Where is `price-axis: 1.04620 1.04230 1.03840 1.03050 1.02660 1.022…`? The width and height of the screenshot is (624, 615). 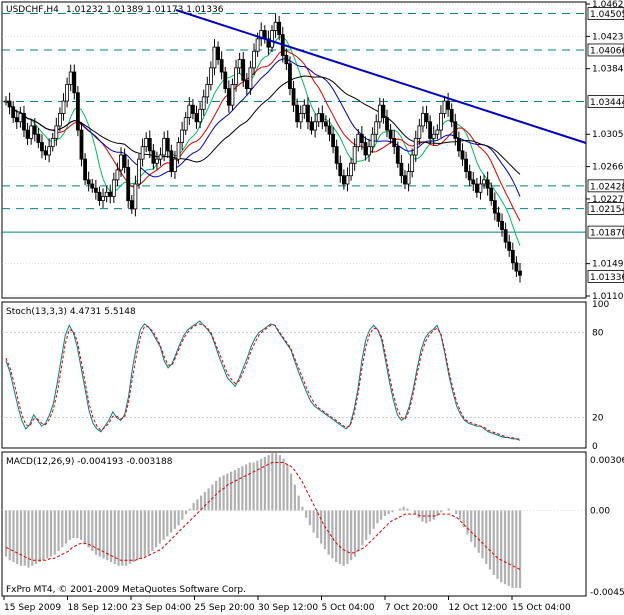
price-axis: 1.04620 1.04230 1.03840 1.03050 1.02660 1.022… is located at coordinates (605, 151).